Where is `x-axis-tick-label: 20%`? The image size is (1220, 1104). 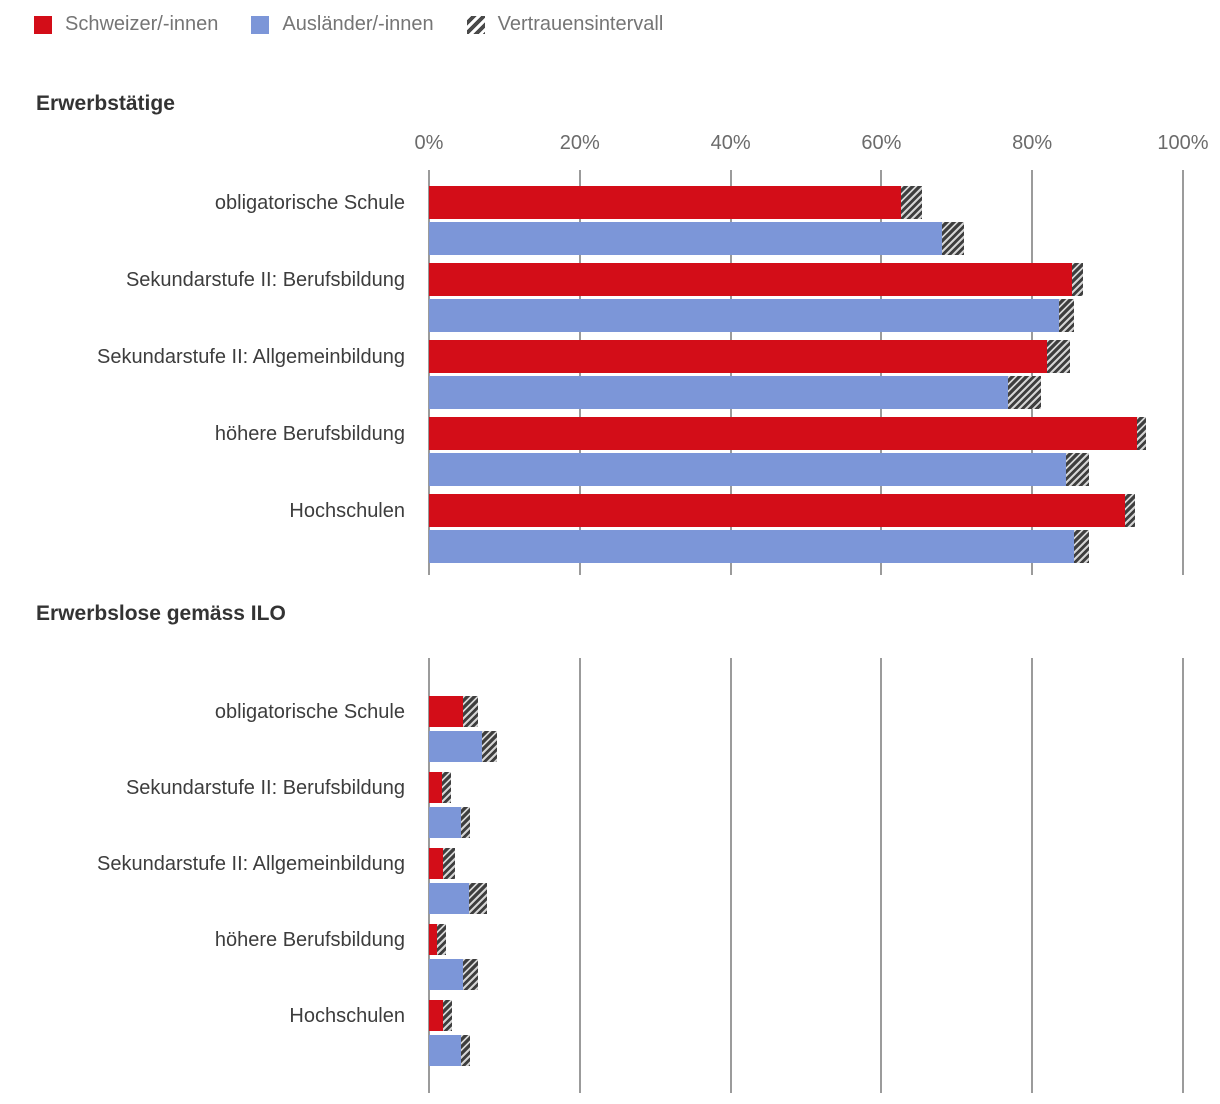 x-axis-tick-label: 20% is located at coordinates (579, 143).